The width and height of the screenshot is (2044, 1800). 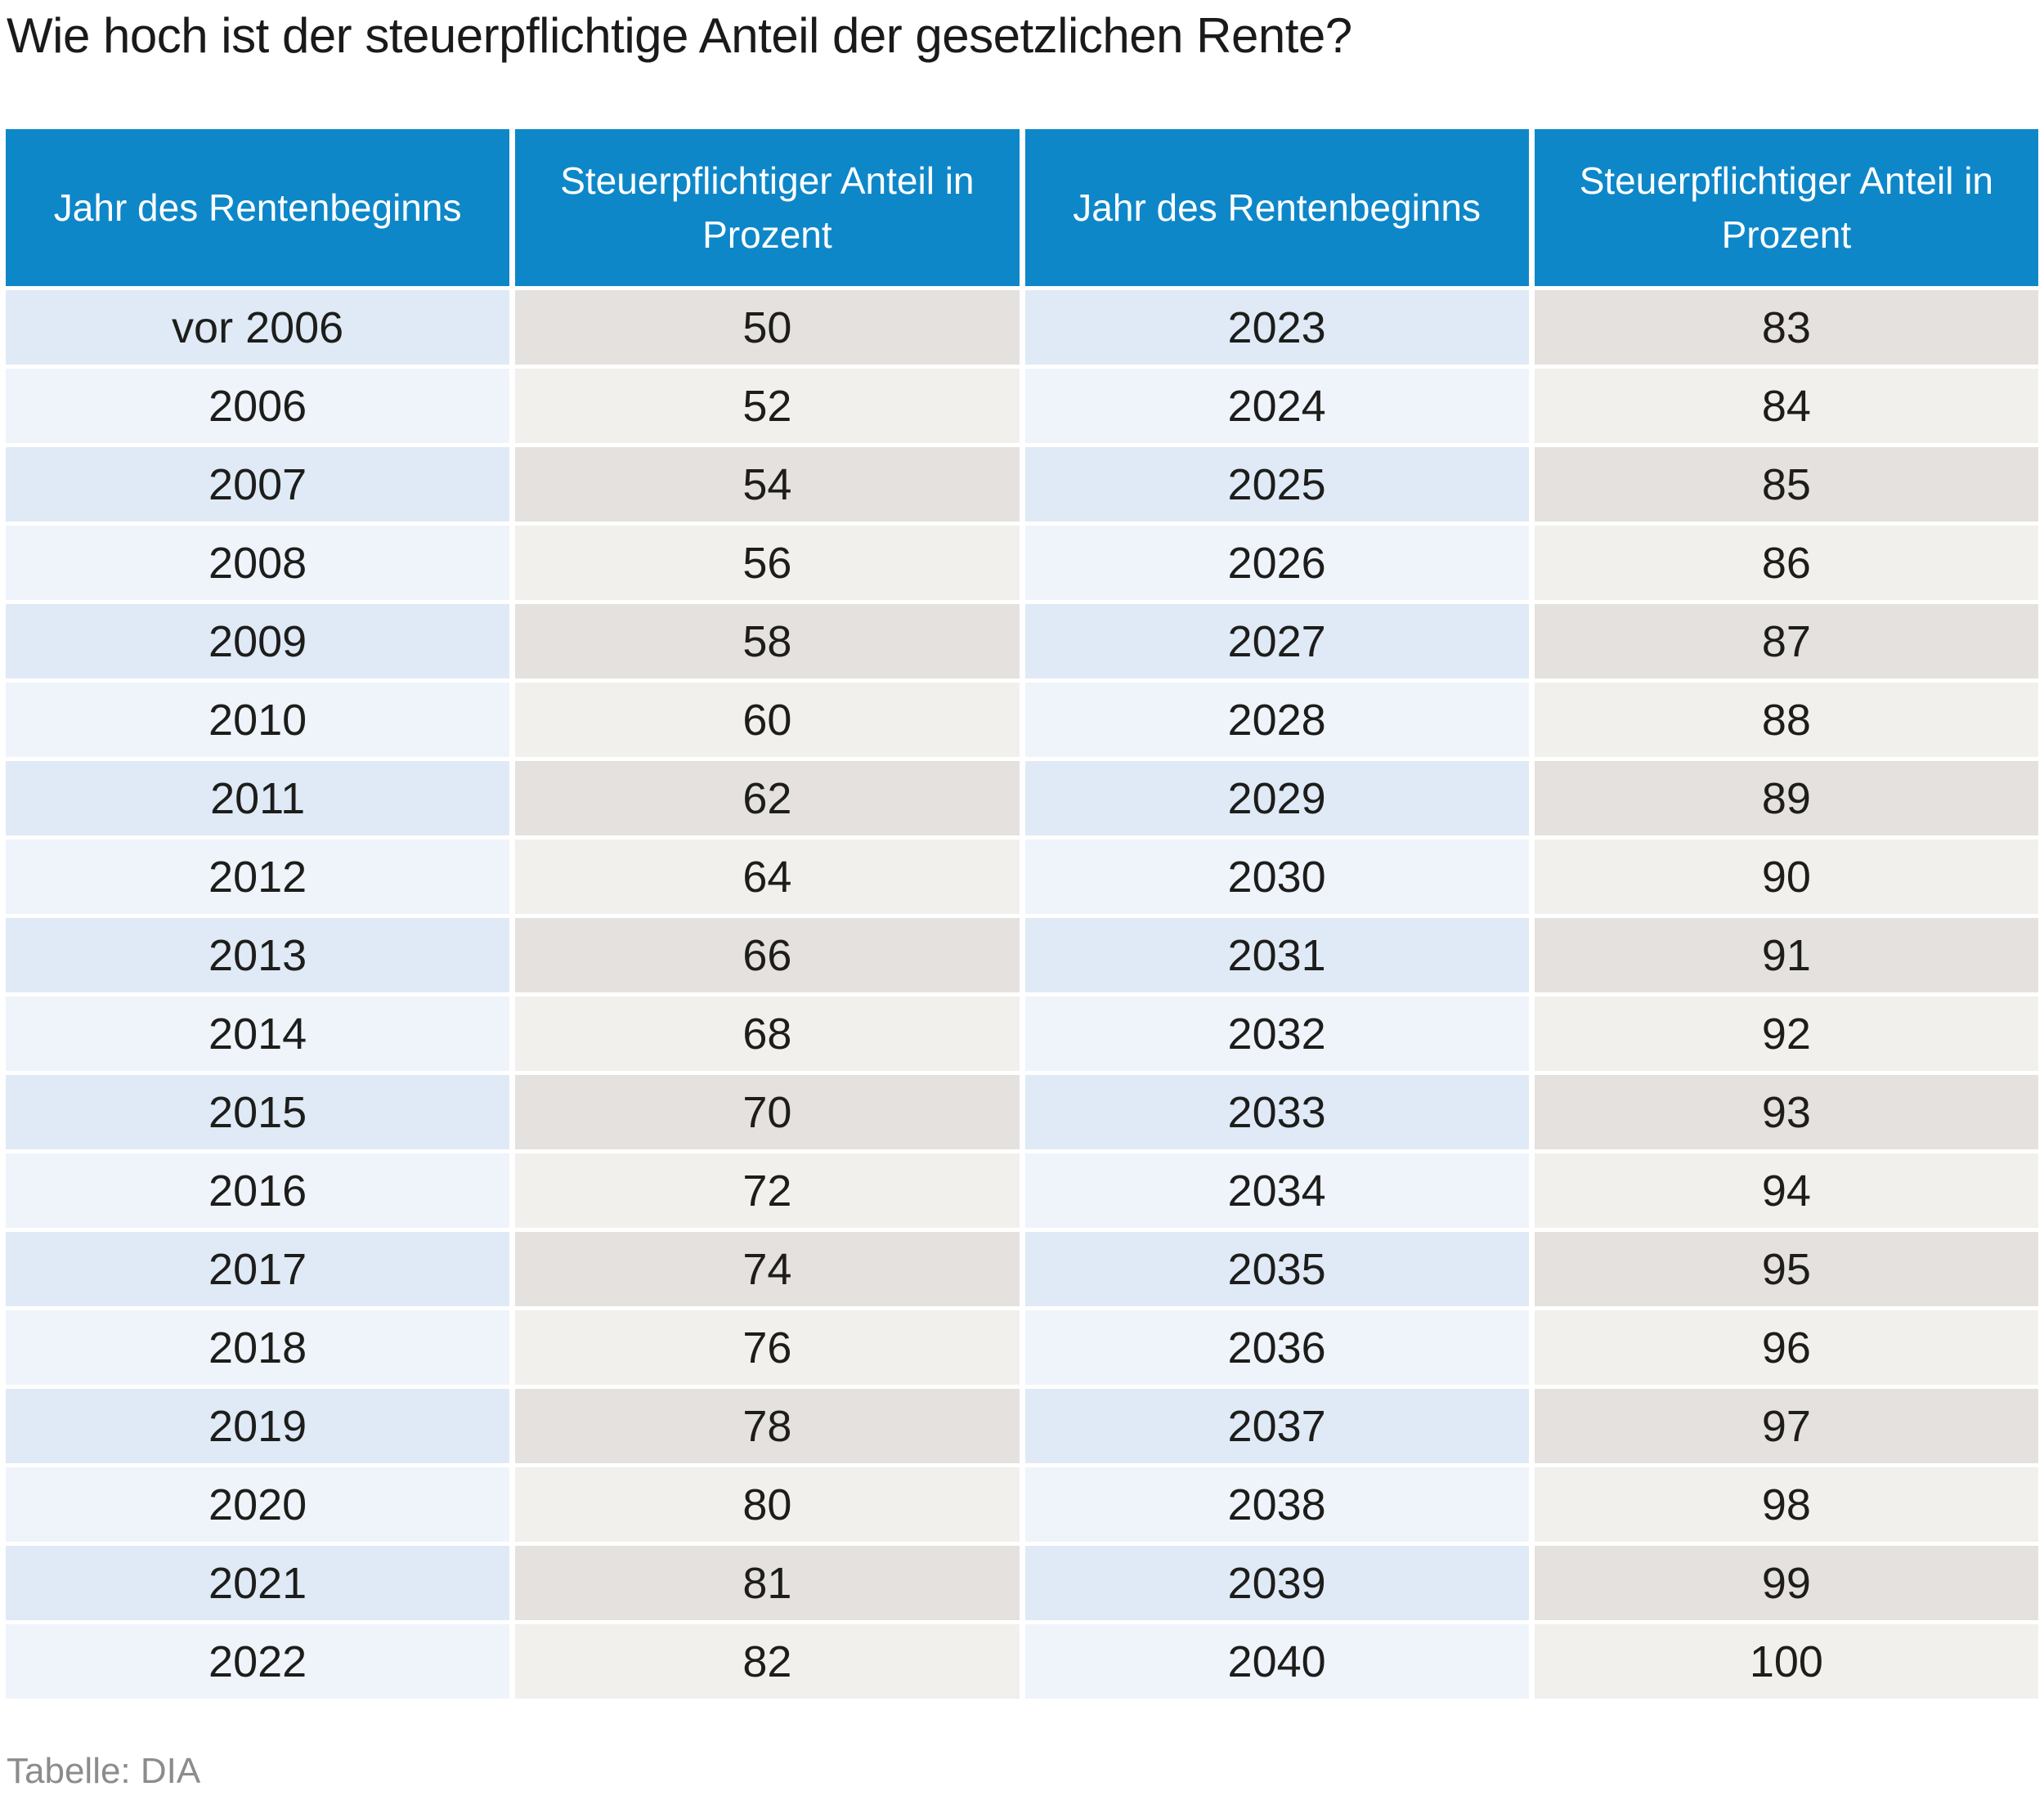 I want to click on percent-cell-left: 78, so click(x=767, y=1426).